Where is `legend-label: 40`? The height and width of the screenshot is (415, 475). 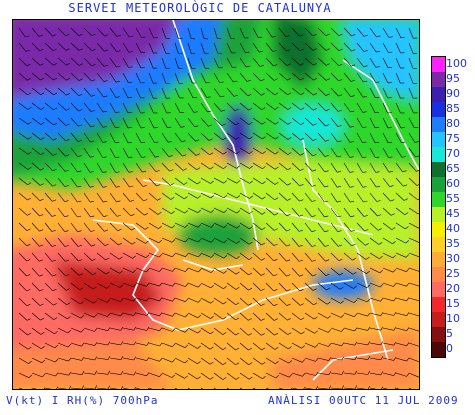 legend-label: 40 is located at coordinates (453, 228).